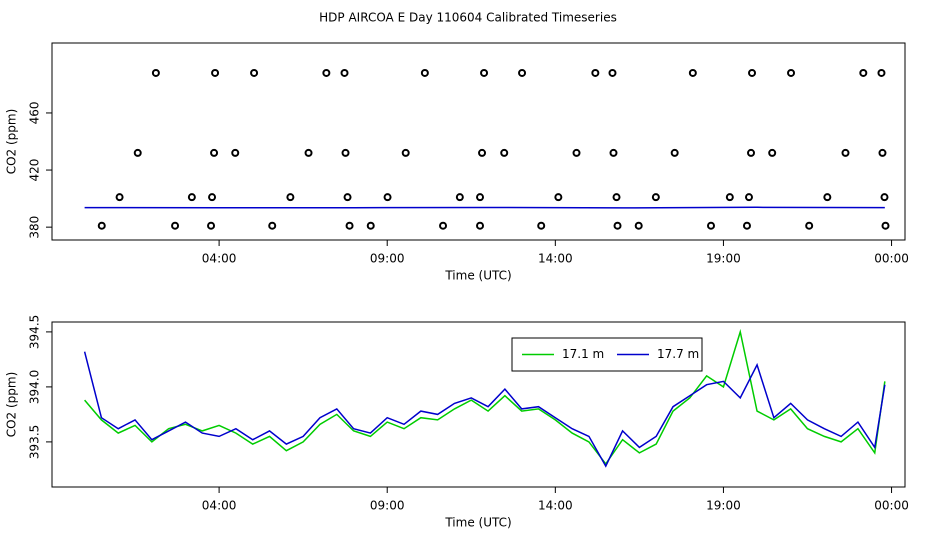  I want to click on y-tick-label: 420, so click(35, 170).